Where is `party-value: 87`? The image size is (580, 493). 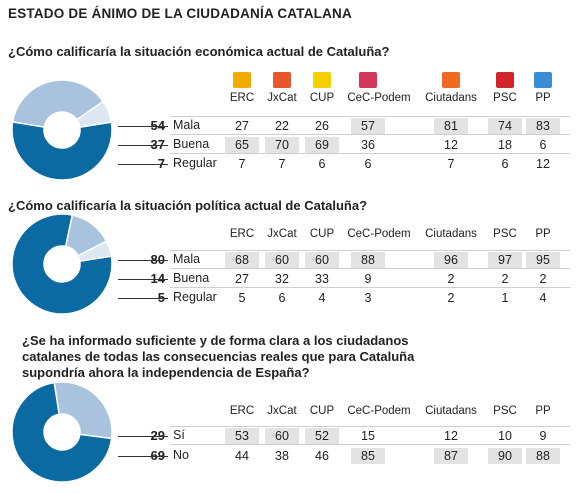 party-value: 87 is located at coordinates (451, 456).